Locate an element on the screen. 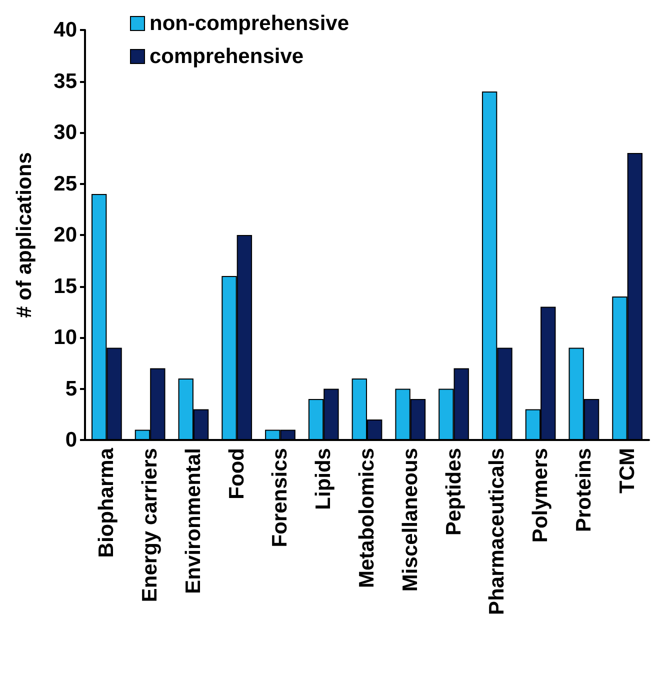 This screenshot has height=686, width=657. y-tick-label: 30 is located at coordinates (65, 132).